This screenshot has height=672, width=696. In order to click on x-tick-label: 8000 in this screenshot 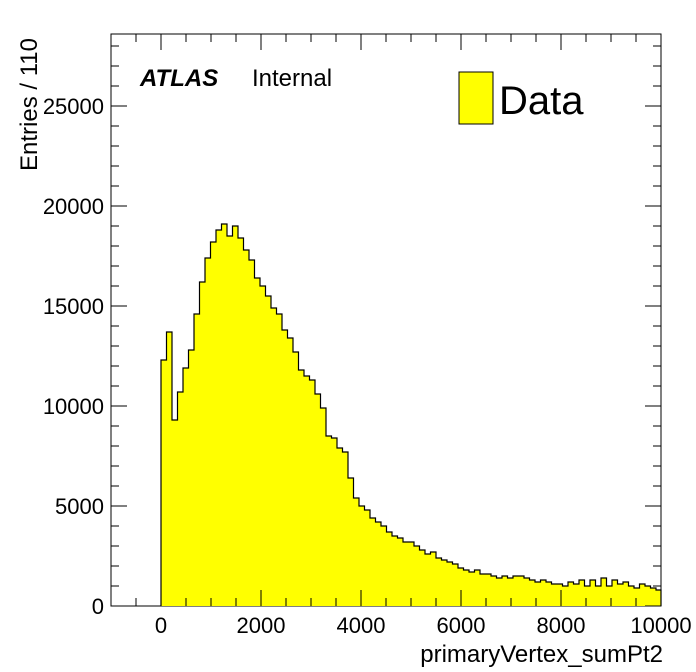, I will do `click(561, 625)`.